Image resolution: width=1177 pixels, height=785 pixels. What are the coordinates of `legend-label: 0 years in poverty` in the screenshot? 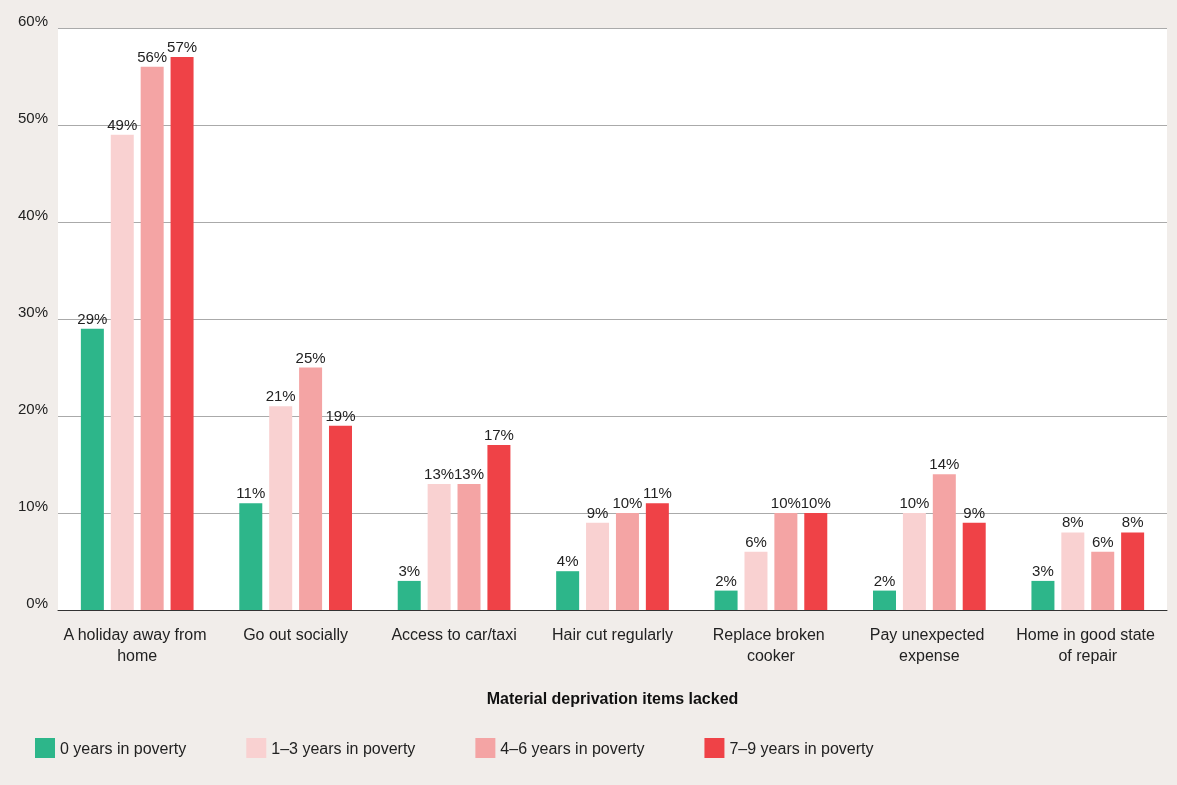 It's located at (123, 748).